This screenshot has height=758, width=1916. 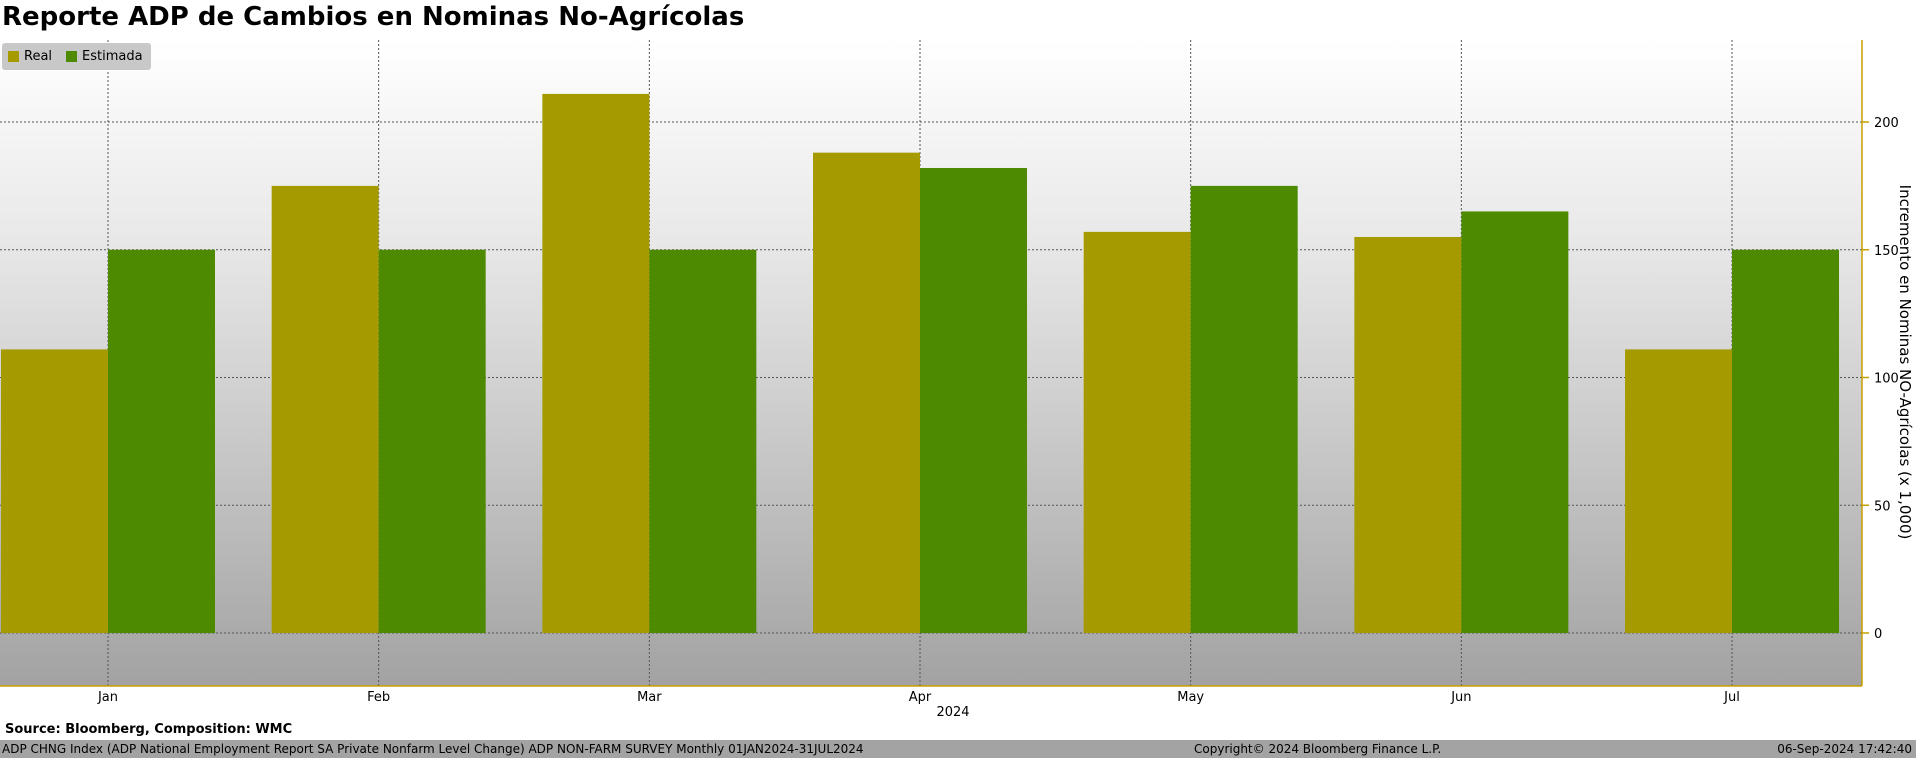 I want to click on x-tick-label-mar: Mar, so click(x=649, y=697).